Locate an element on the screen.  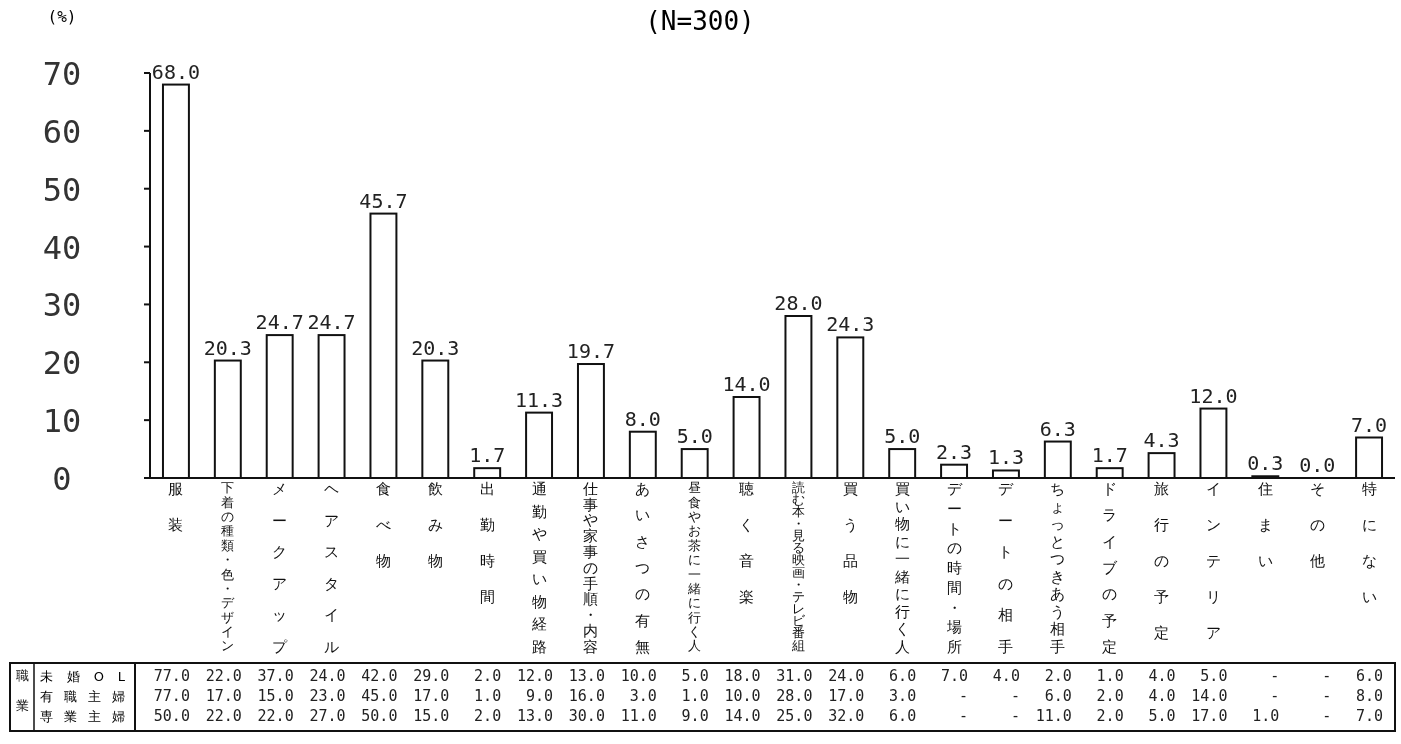
text: 15.0 is located at coordinates (431, 716).